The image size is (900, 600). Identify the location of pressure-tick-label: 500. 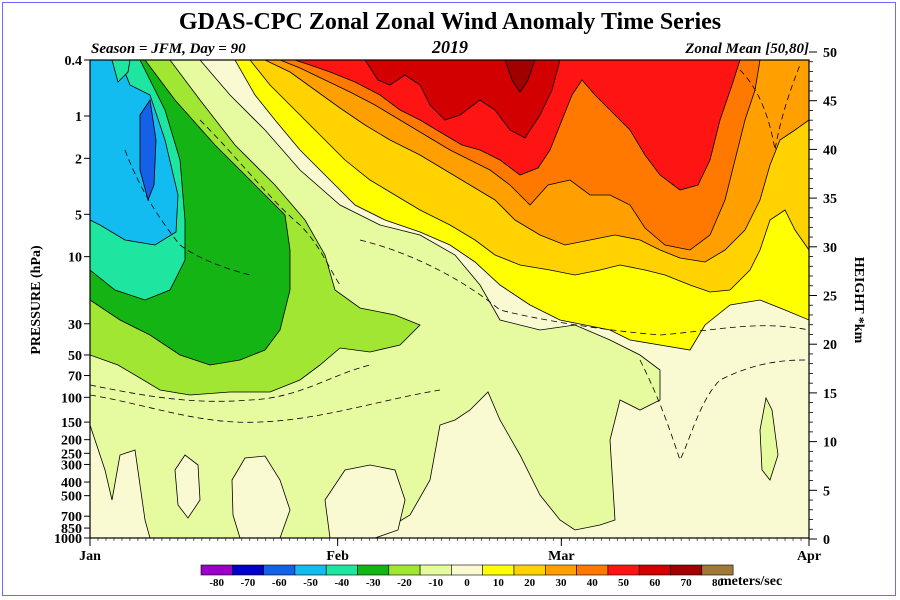
(71, 497).